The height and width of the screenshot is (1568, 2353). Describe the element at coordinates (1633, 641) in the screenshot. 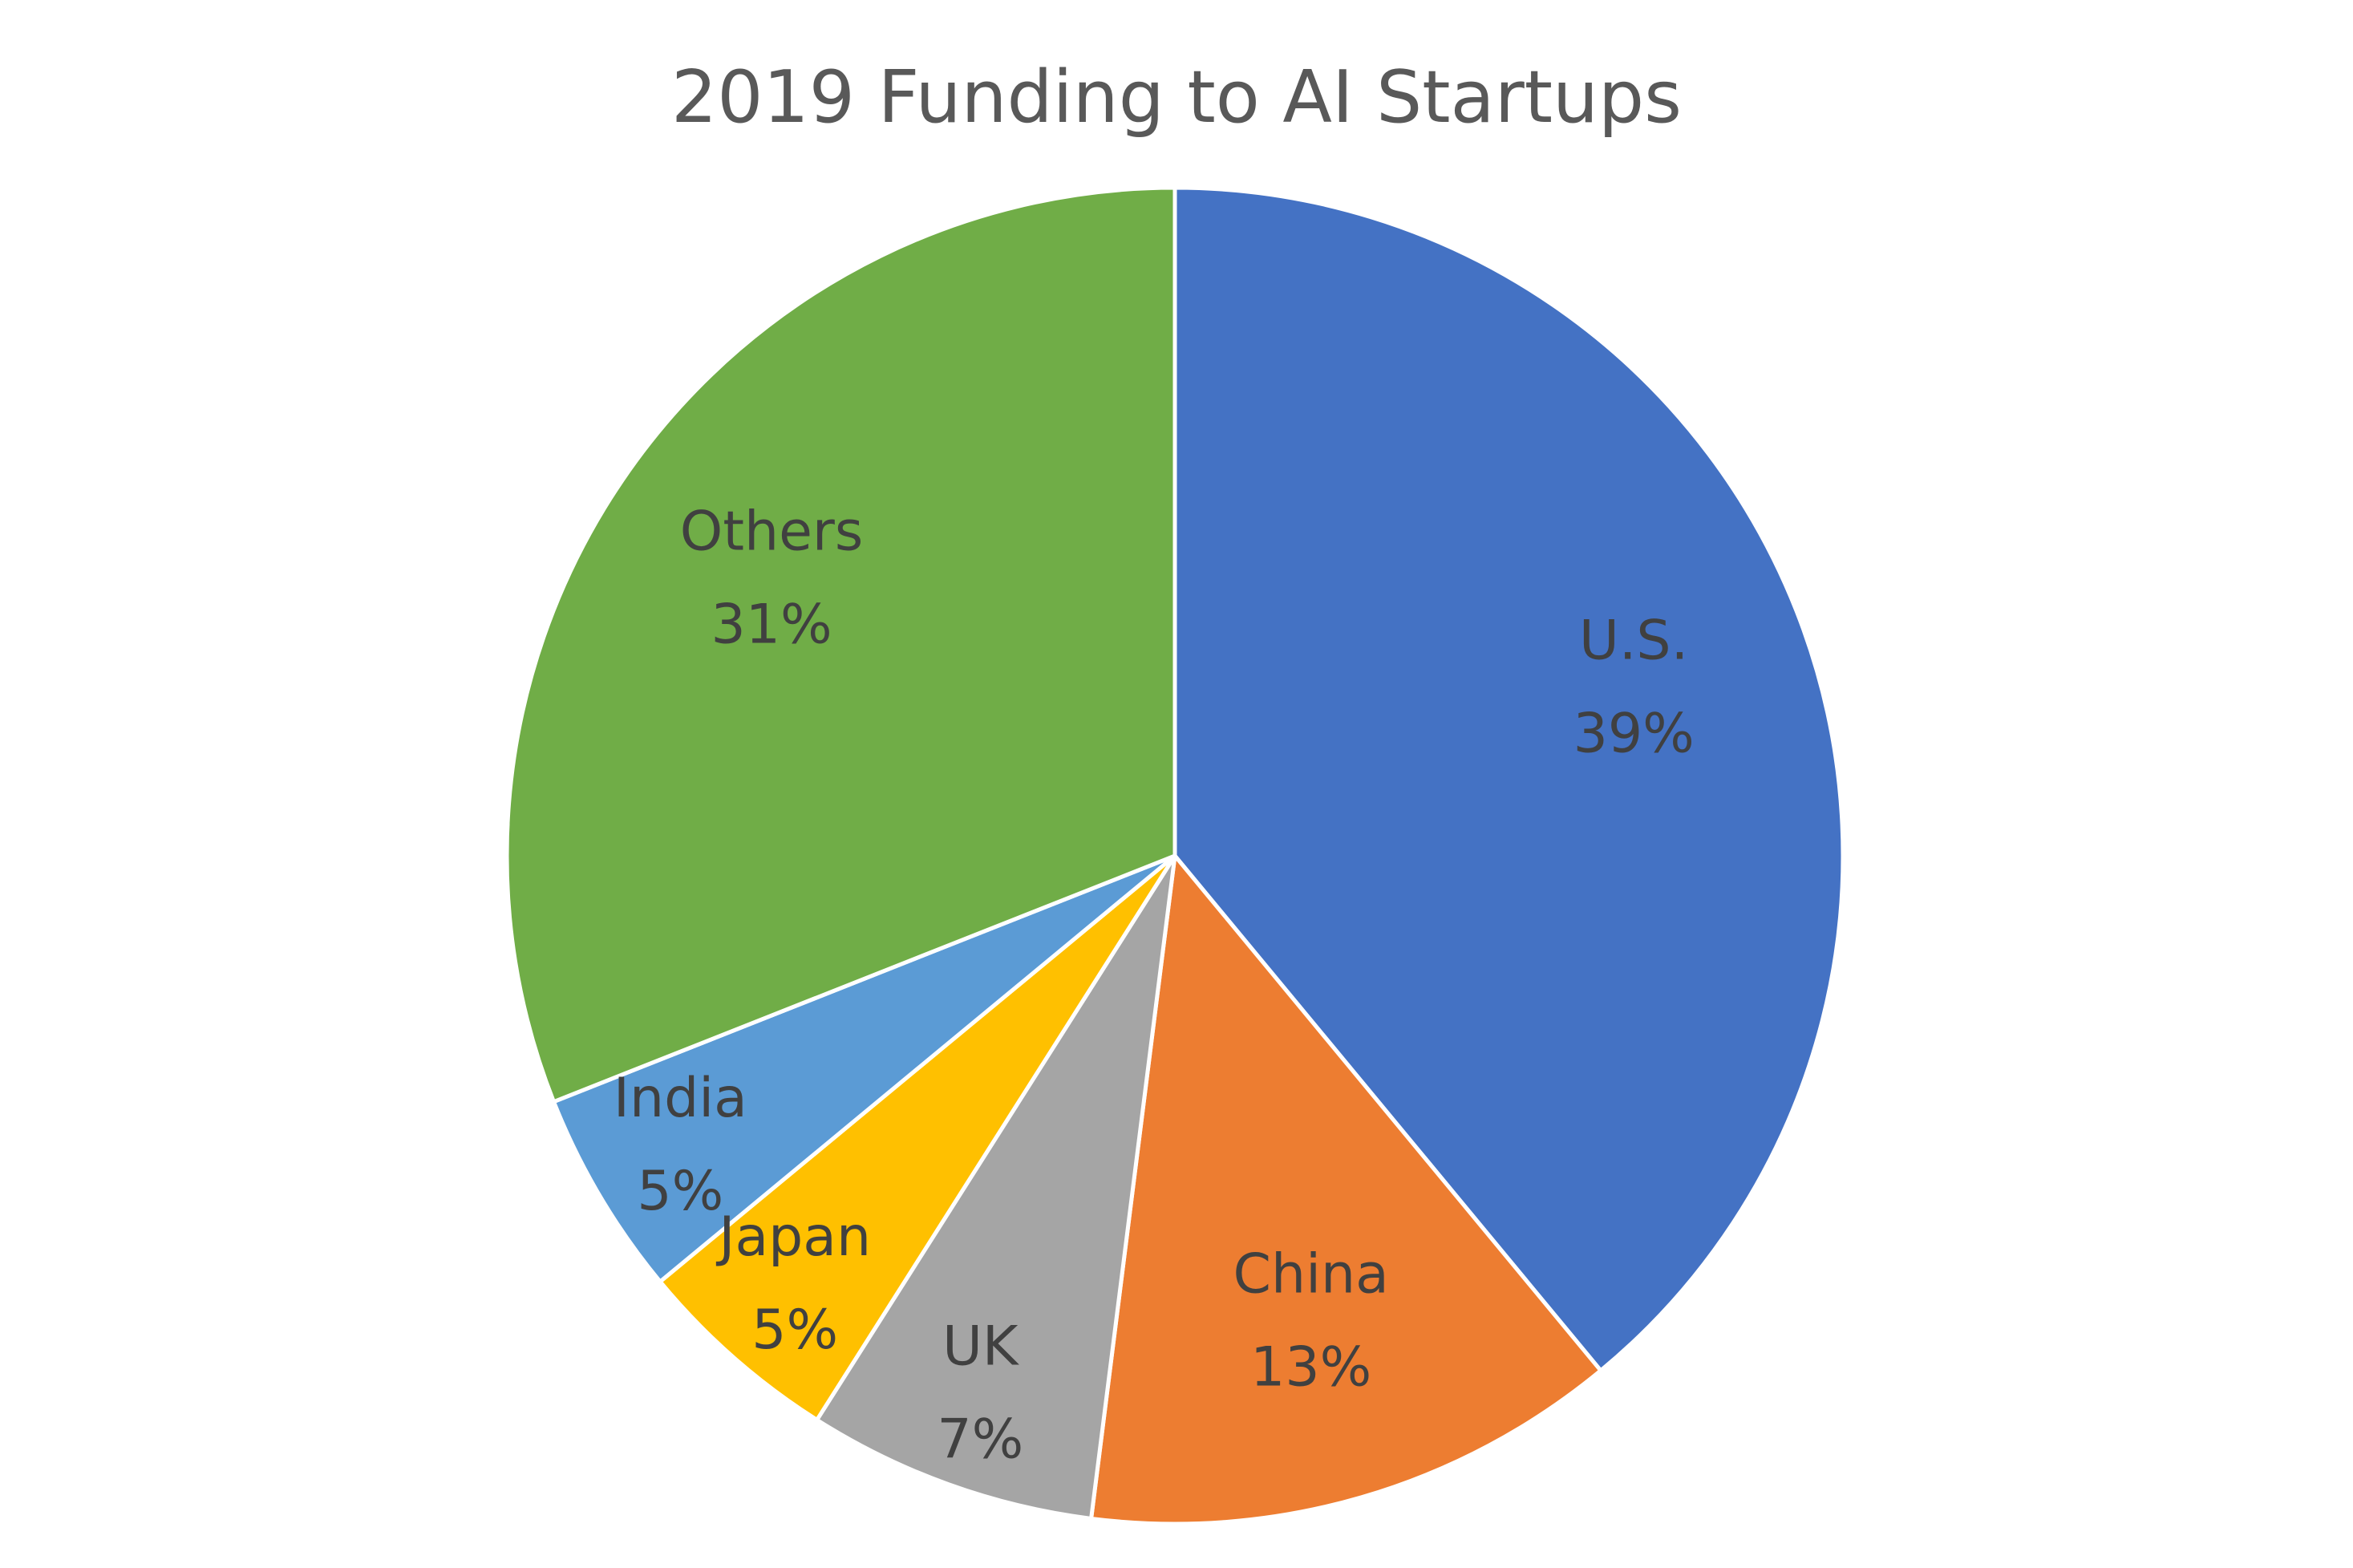

I see `data-label-name: U.S.` at that location.